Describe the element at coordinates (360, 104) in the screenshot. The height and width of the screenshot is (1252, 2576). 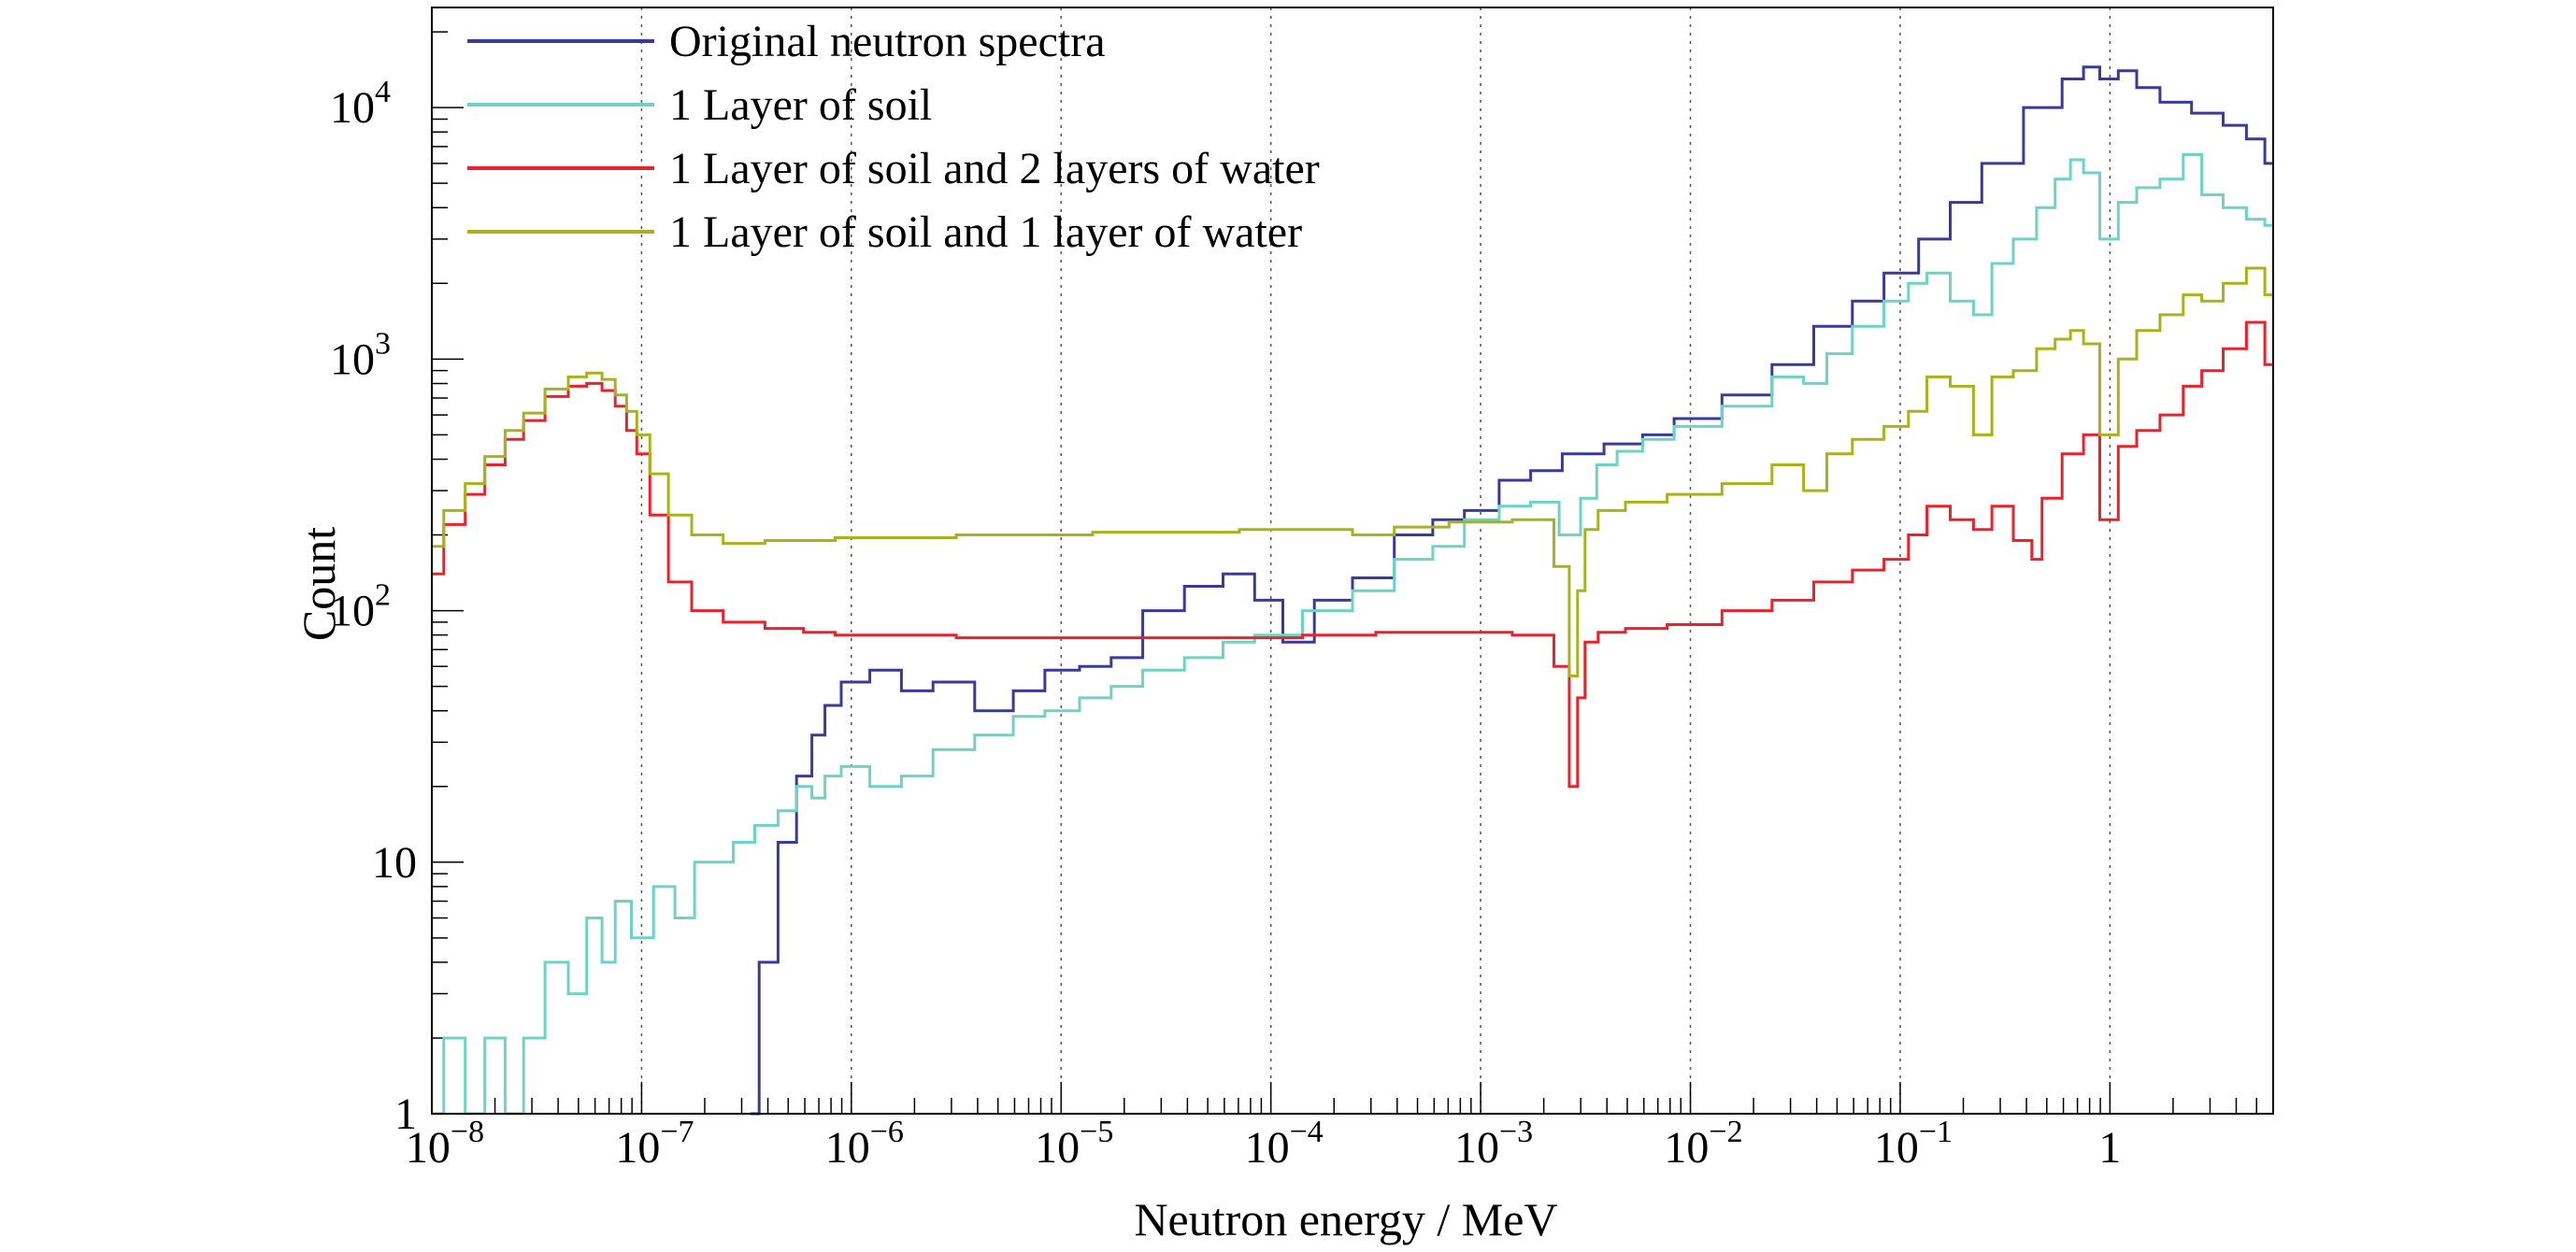
I see `tick-label: 10⁴` at that location.